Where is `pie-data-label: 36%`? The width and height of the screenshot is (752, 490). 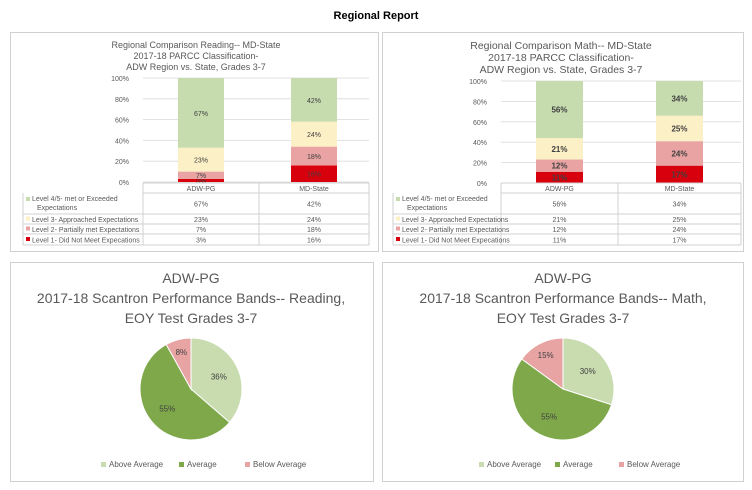 pie-data-label: 36% is located at coordinates (219, 376).